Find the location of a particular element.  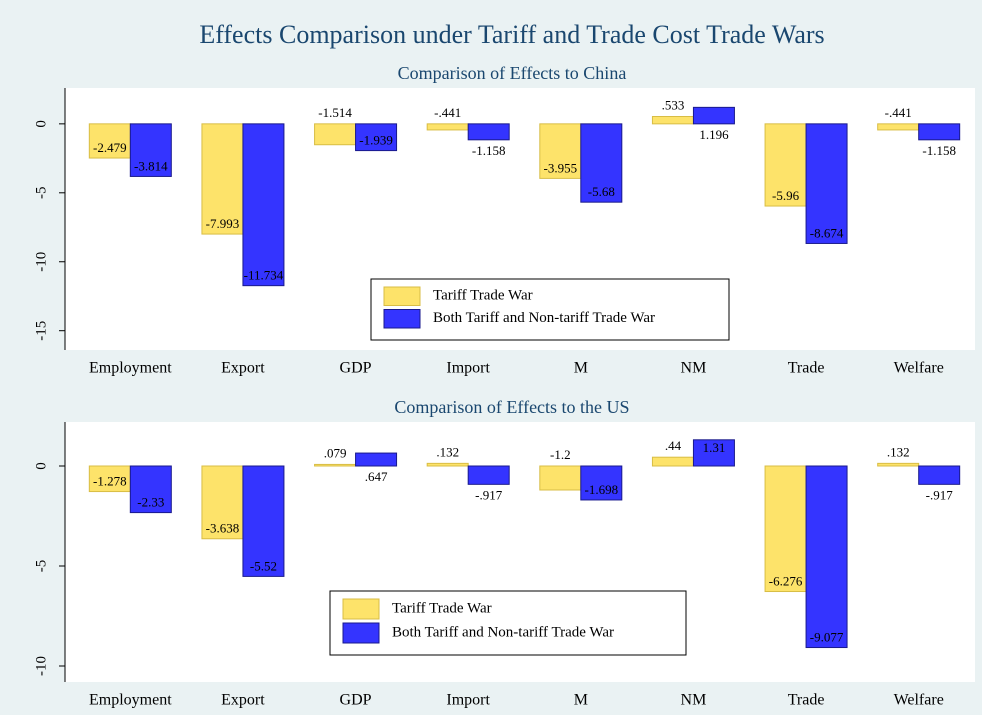

value-label: -1.939 is located at coordinates (376, 140).